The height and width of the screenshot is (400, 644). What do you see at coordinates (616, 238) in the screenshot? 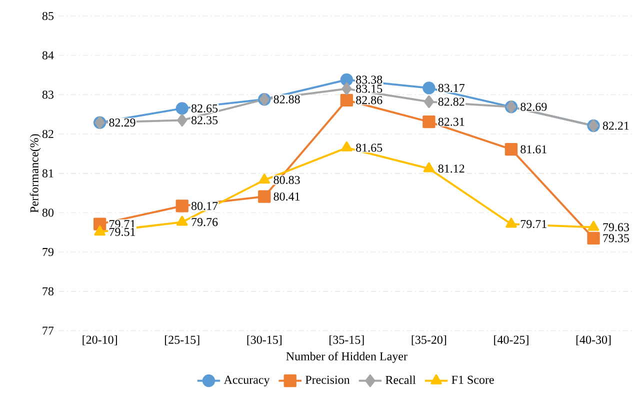
I see `data-label: 79.35` at bounding box center [616, 238].